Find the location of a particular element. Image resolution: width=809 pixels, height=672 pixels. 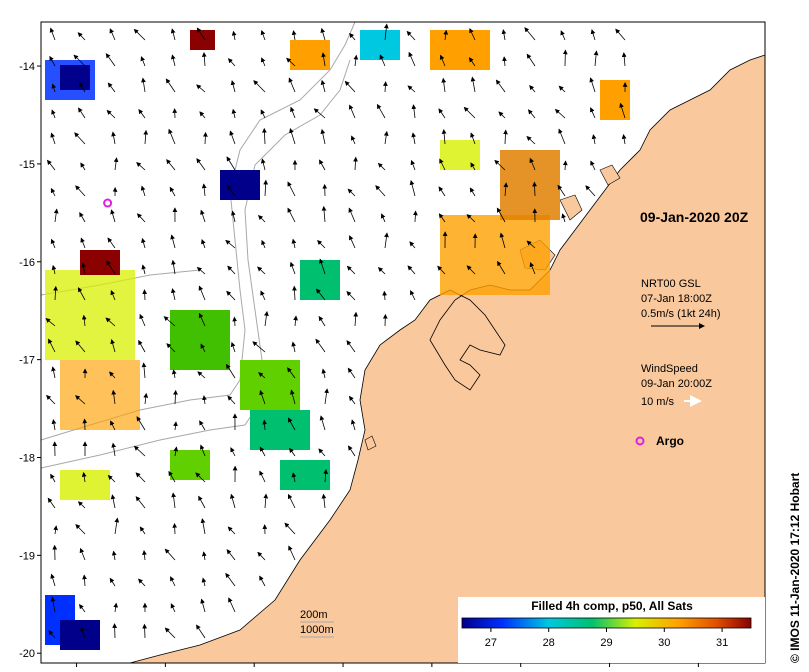

y-tick-label: -19 is located at coordinates (27, 556).